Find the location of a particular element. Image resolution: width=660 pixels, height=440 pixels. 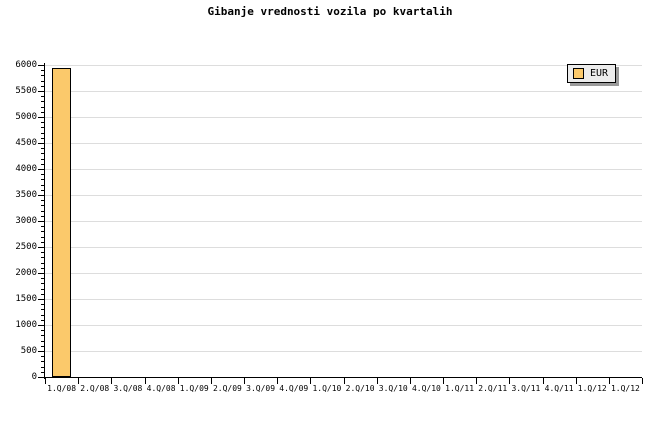

x-axis-tick-label: 1.Q/10 is located at coordinates (327, 388).